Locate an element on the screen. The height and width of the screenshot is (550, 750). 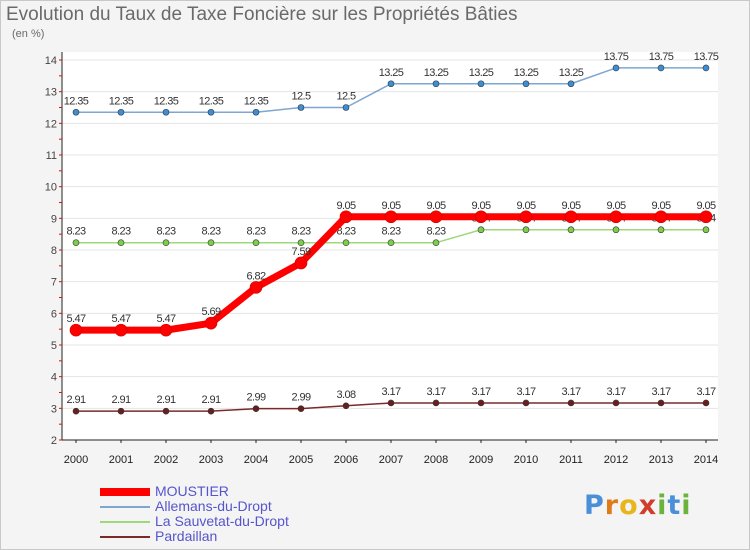
y-tick-label: 6 is located at coordinates (54, 314).